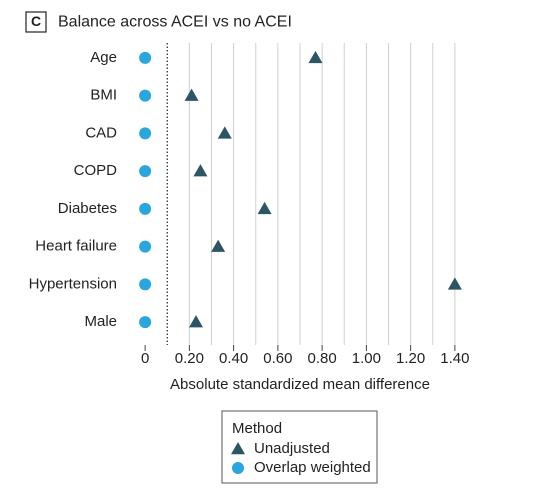 This screenshot has width=545, height=493. I want to click on panel-label: C, so click(36, 21).